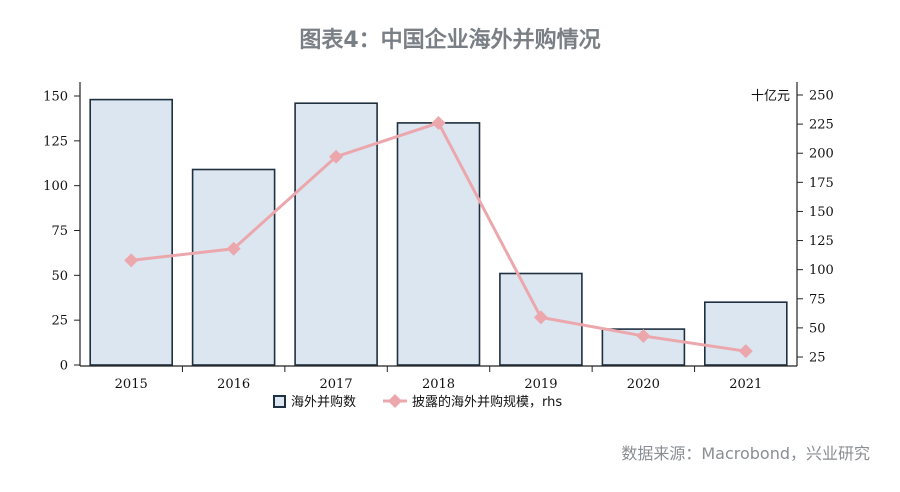 This screenshot has height=492, width=900. I want to click on legend-swatch-bar, so click(279, 401).